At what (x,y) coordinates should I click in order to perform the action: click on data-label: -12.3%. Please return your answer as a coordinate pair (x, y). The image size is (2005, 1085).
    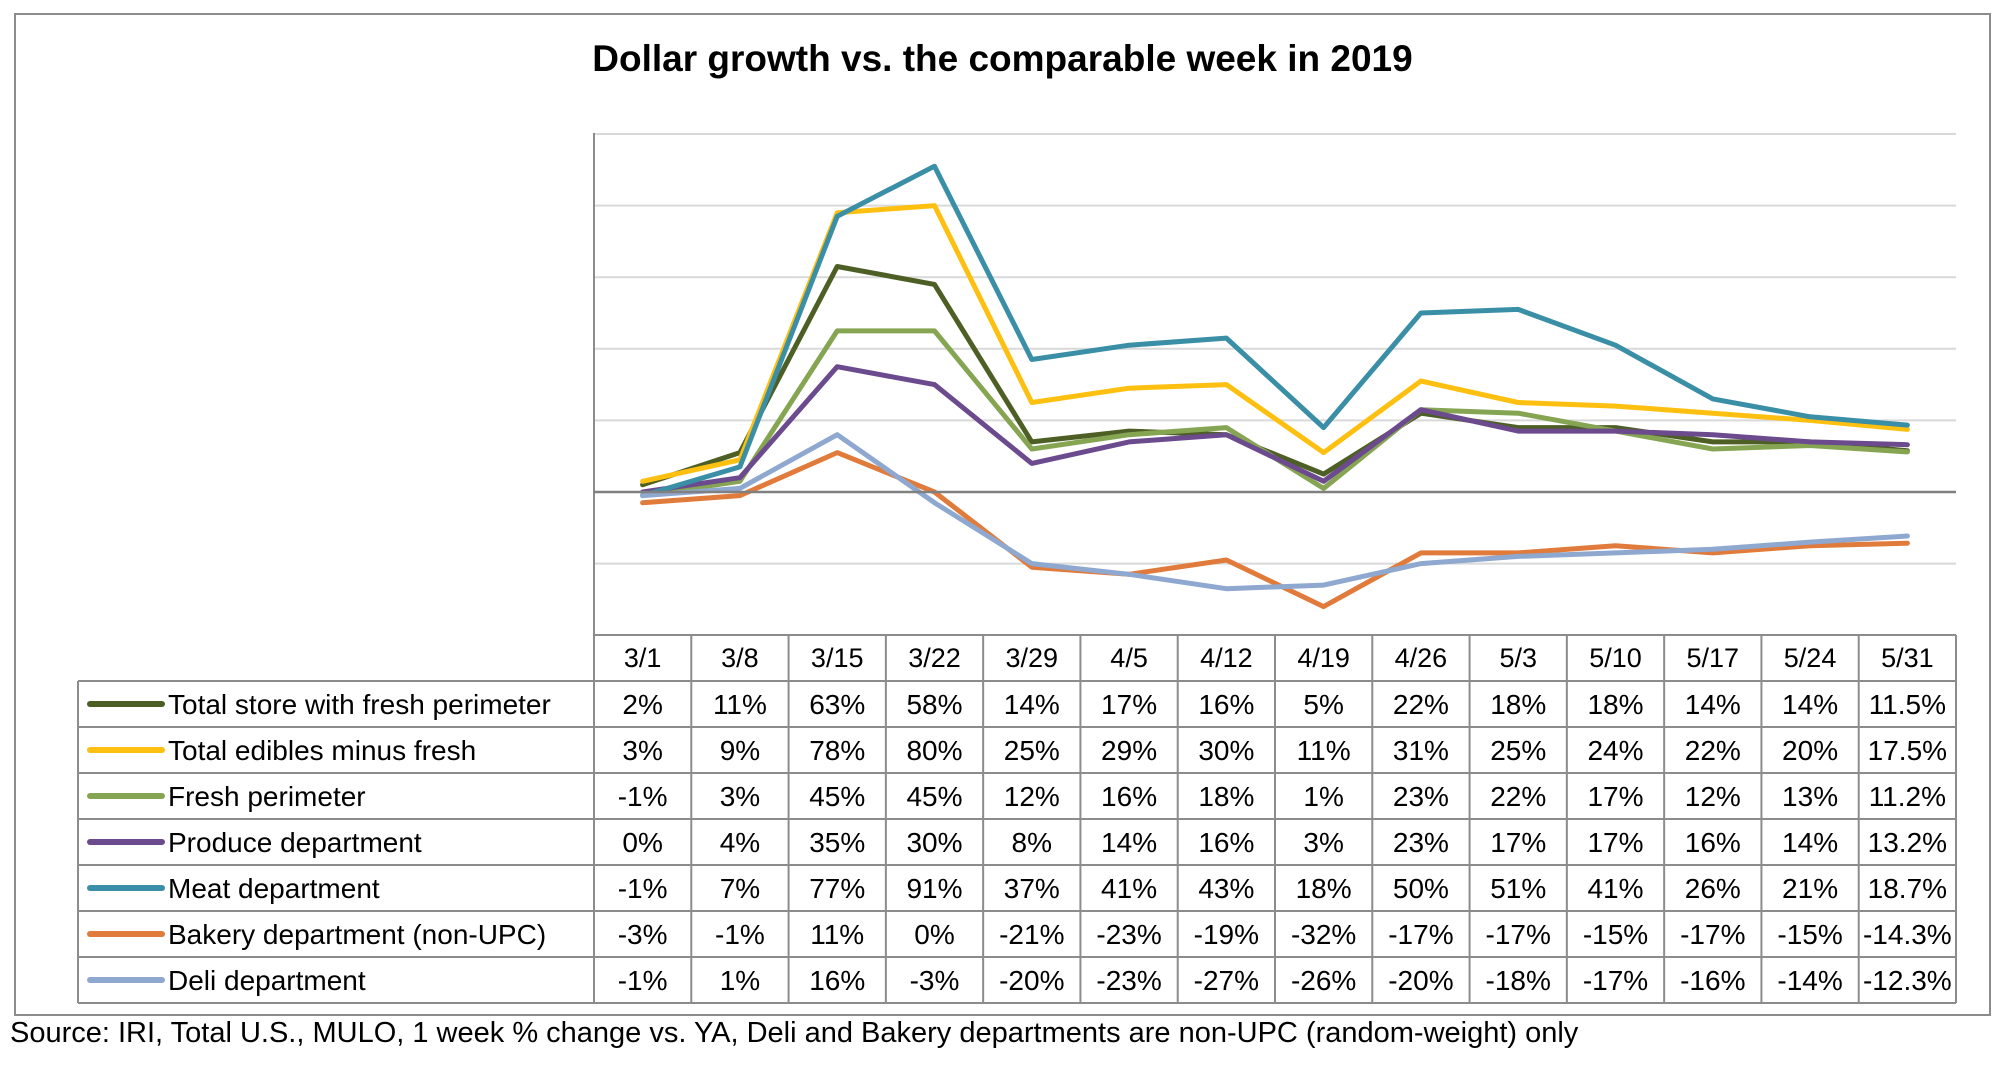
    Looking at the image, I should click on (1907, 980).